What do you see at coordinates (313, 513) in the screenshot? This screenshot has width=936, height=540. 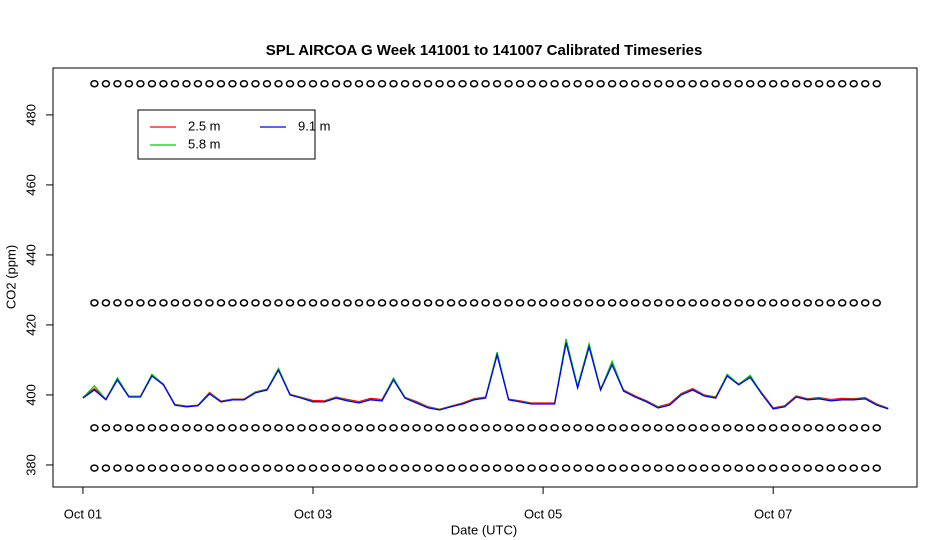 I see `x-tick-label: Oct 03` at bounding box center [313, 513].